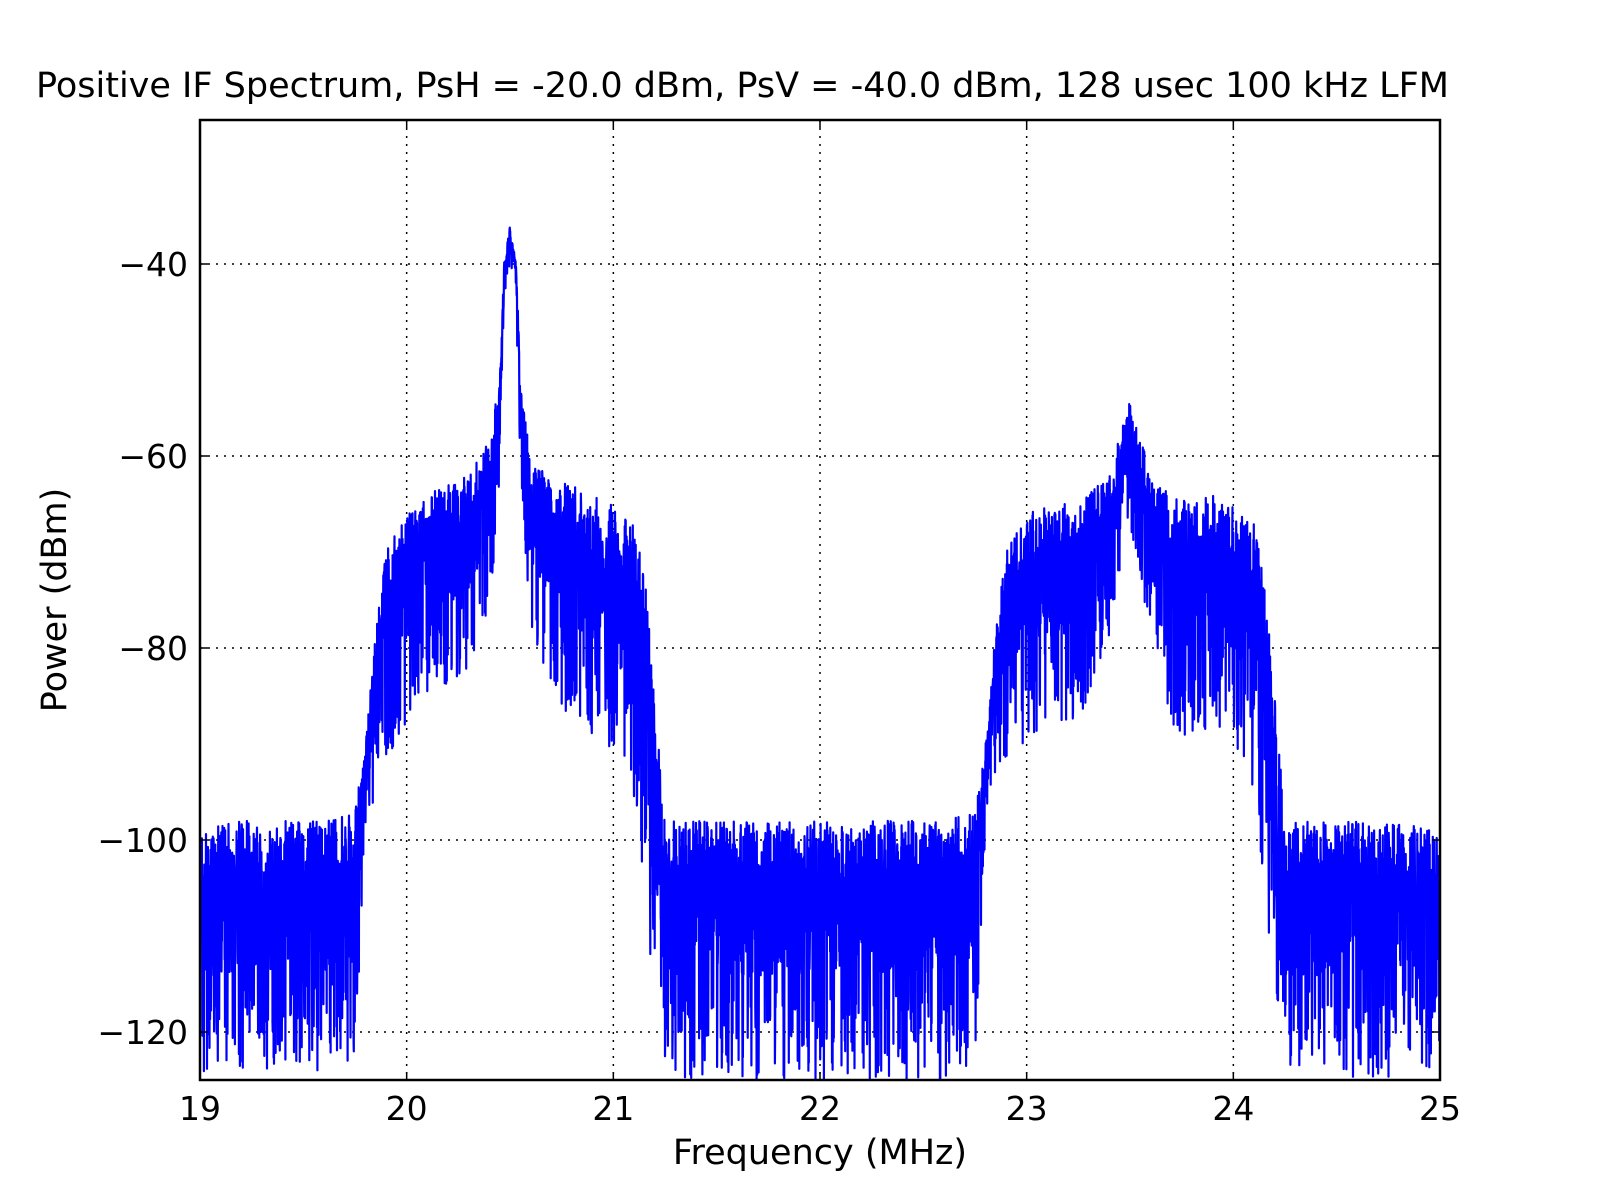 Image resolution: width=1600 pixels, height=1200 pixels. Describe the element at coordinates (200, 1108) in the screenshot. I see `x-tick-label: 19` at that location.